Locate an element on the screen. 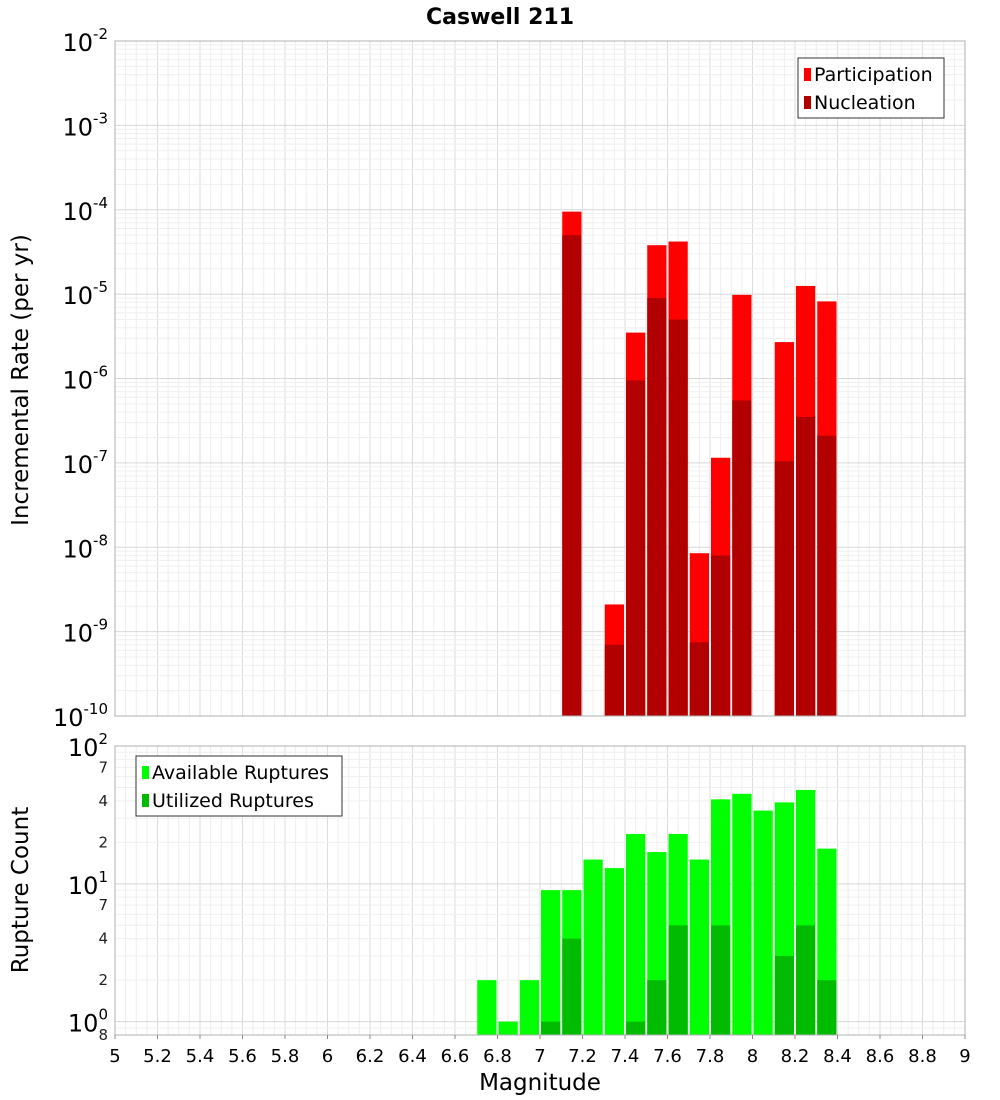 This screenshot has height=1100, width=1000. legend: Available Ruptures Utilized Ruptures is located at coordinates (239, 786).